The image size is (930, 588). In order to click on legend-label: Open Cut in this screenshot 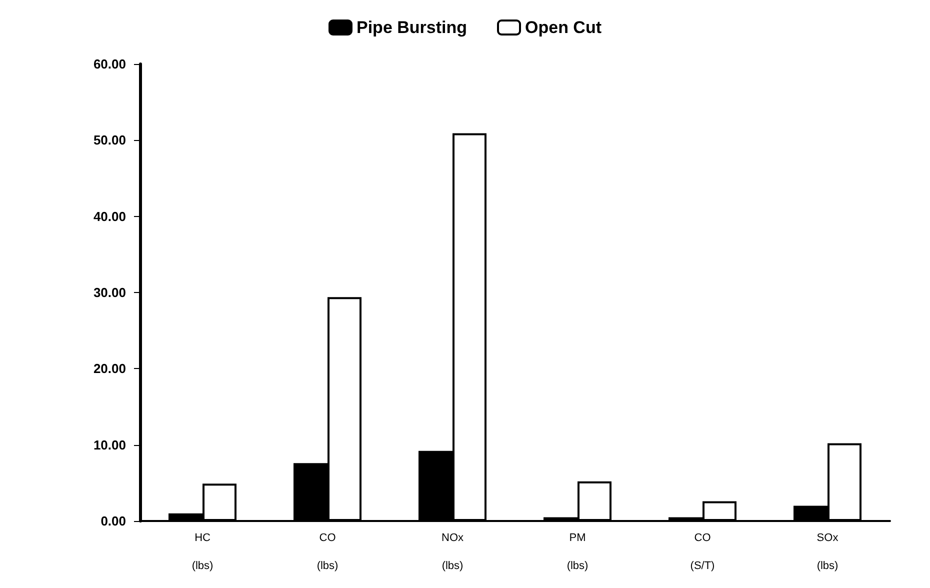, I will do `click(563, 27)`.